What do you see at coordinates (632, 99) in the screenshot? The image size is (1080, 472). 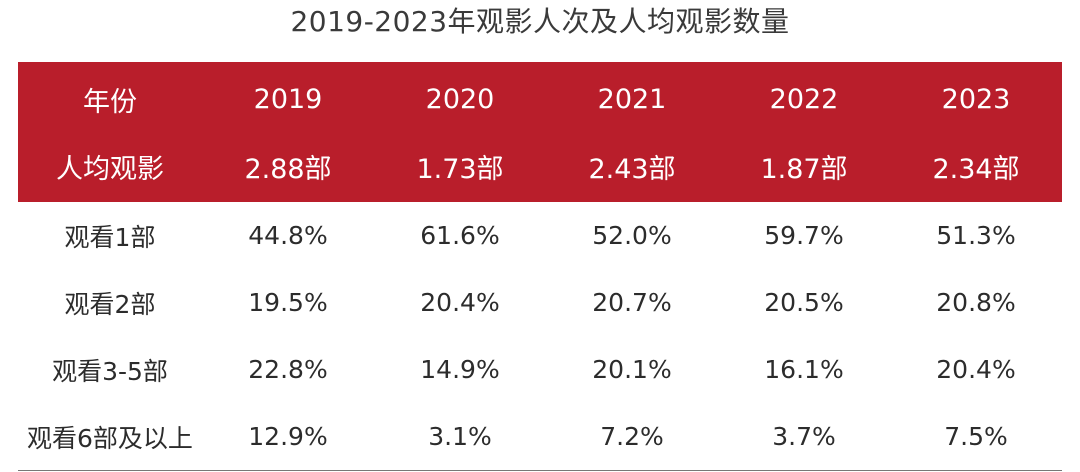 I see `header-year-2021: 2021` at bounding box center [632, 99].